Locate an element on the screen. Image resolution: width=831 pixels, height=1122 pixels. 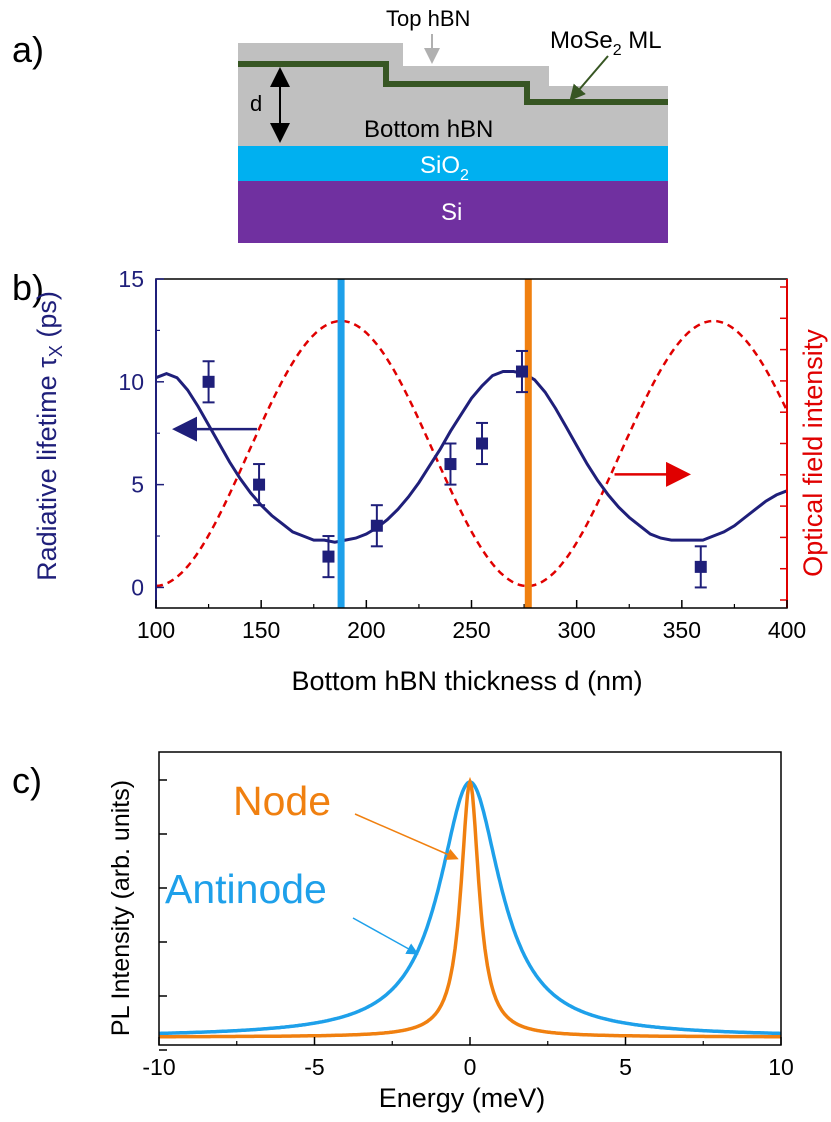
node-pointer is located at coordinates (406, 836).